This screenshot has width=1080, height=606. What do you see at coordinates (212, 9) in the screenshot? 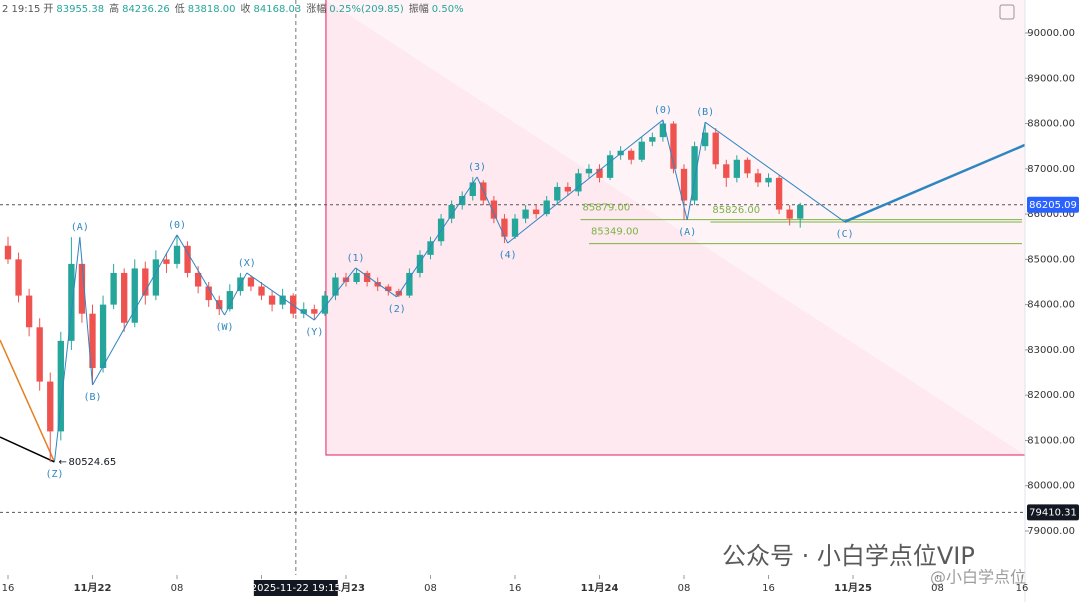
I see `header-value: 83818.00` at bounding box center [212, 9].